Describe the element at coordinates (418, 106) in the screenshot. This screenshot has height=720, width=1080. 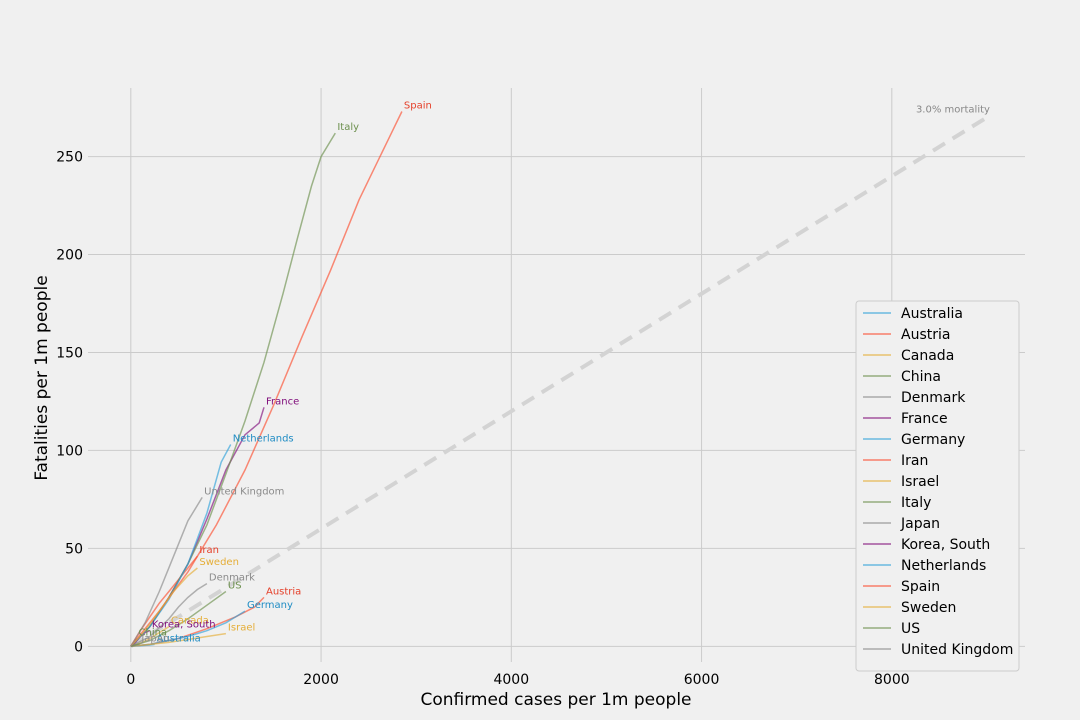
I see `series-label-spain: Spain` at that location.